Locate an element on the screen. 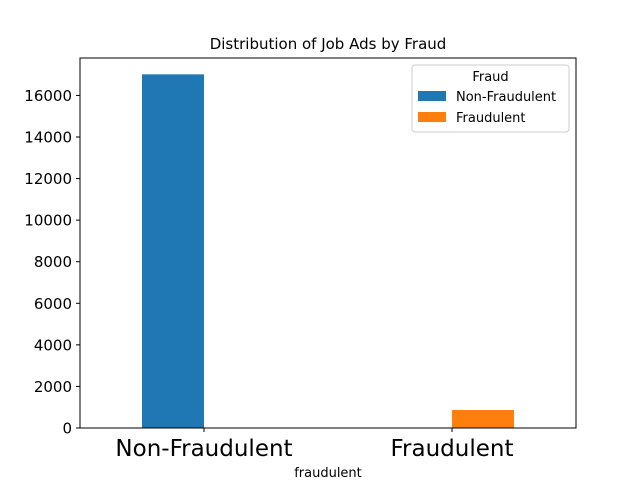  y-tick-label: 14000 is located at coordinates (48, 137).